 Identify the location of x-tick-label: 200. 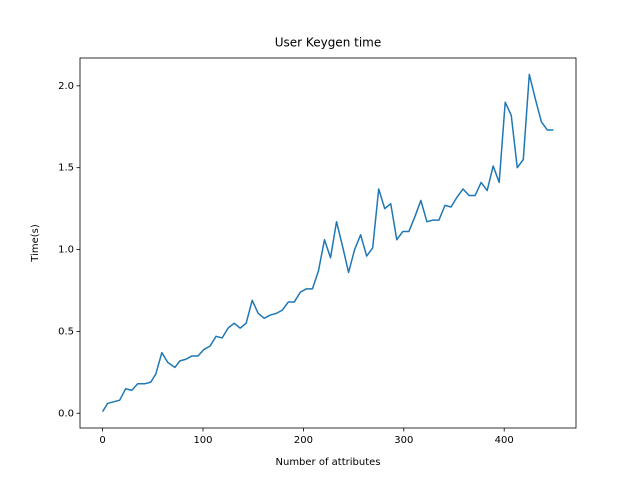
(303, 440).